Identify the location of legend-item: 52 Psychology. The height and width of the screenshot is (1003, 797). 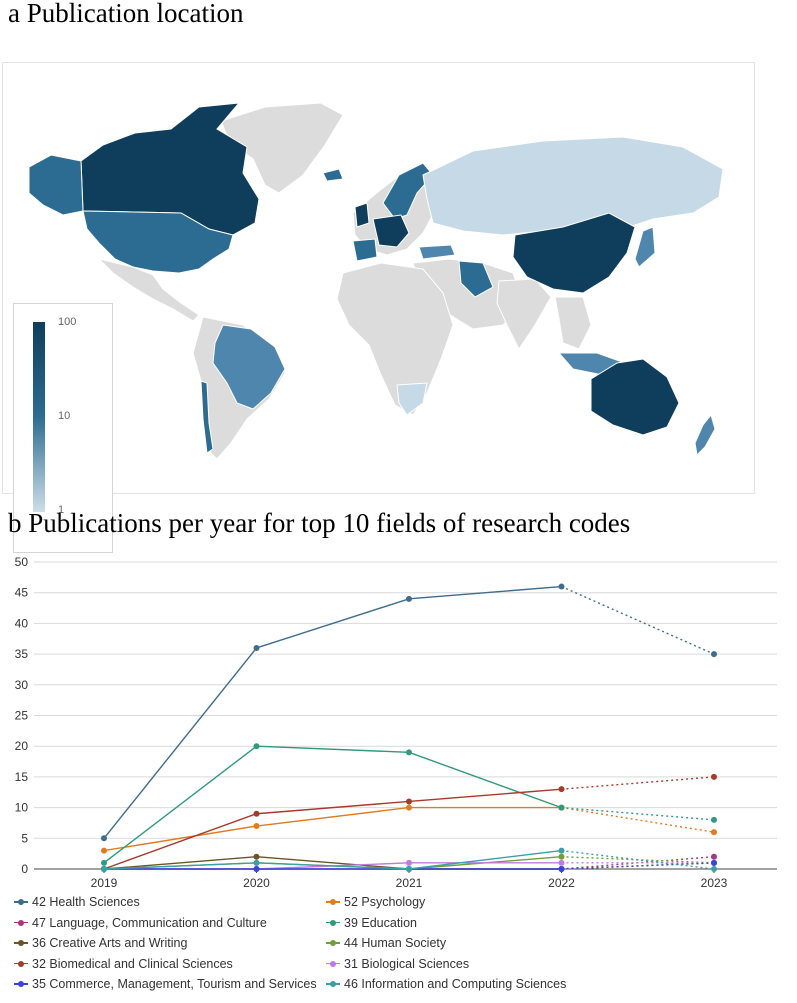
(375, 902).